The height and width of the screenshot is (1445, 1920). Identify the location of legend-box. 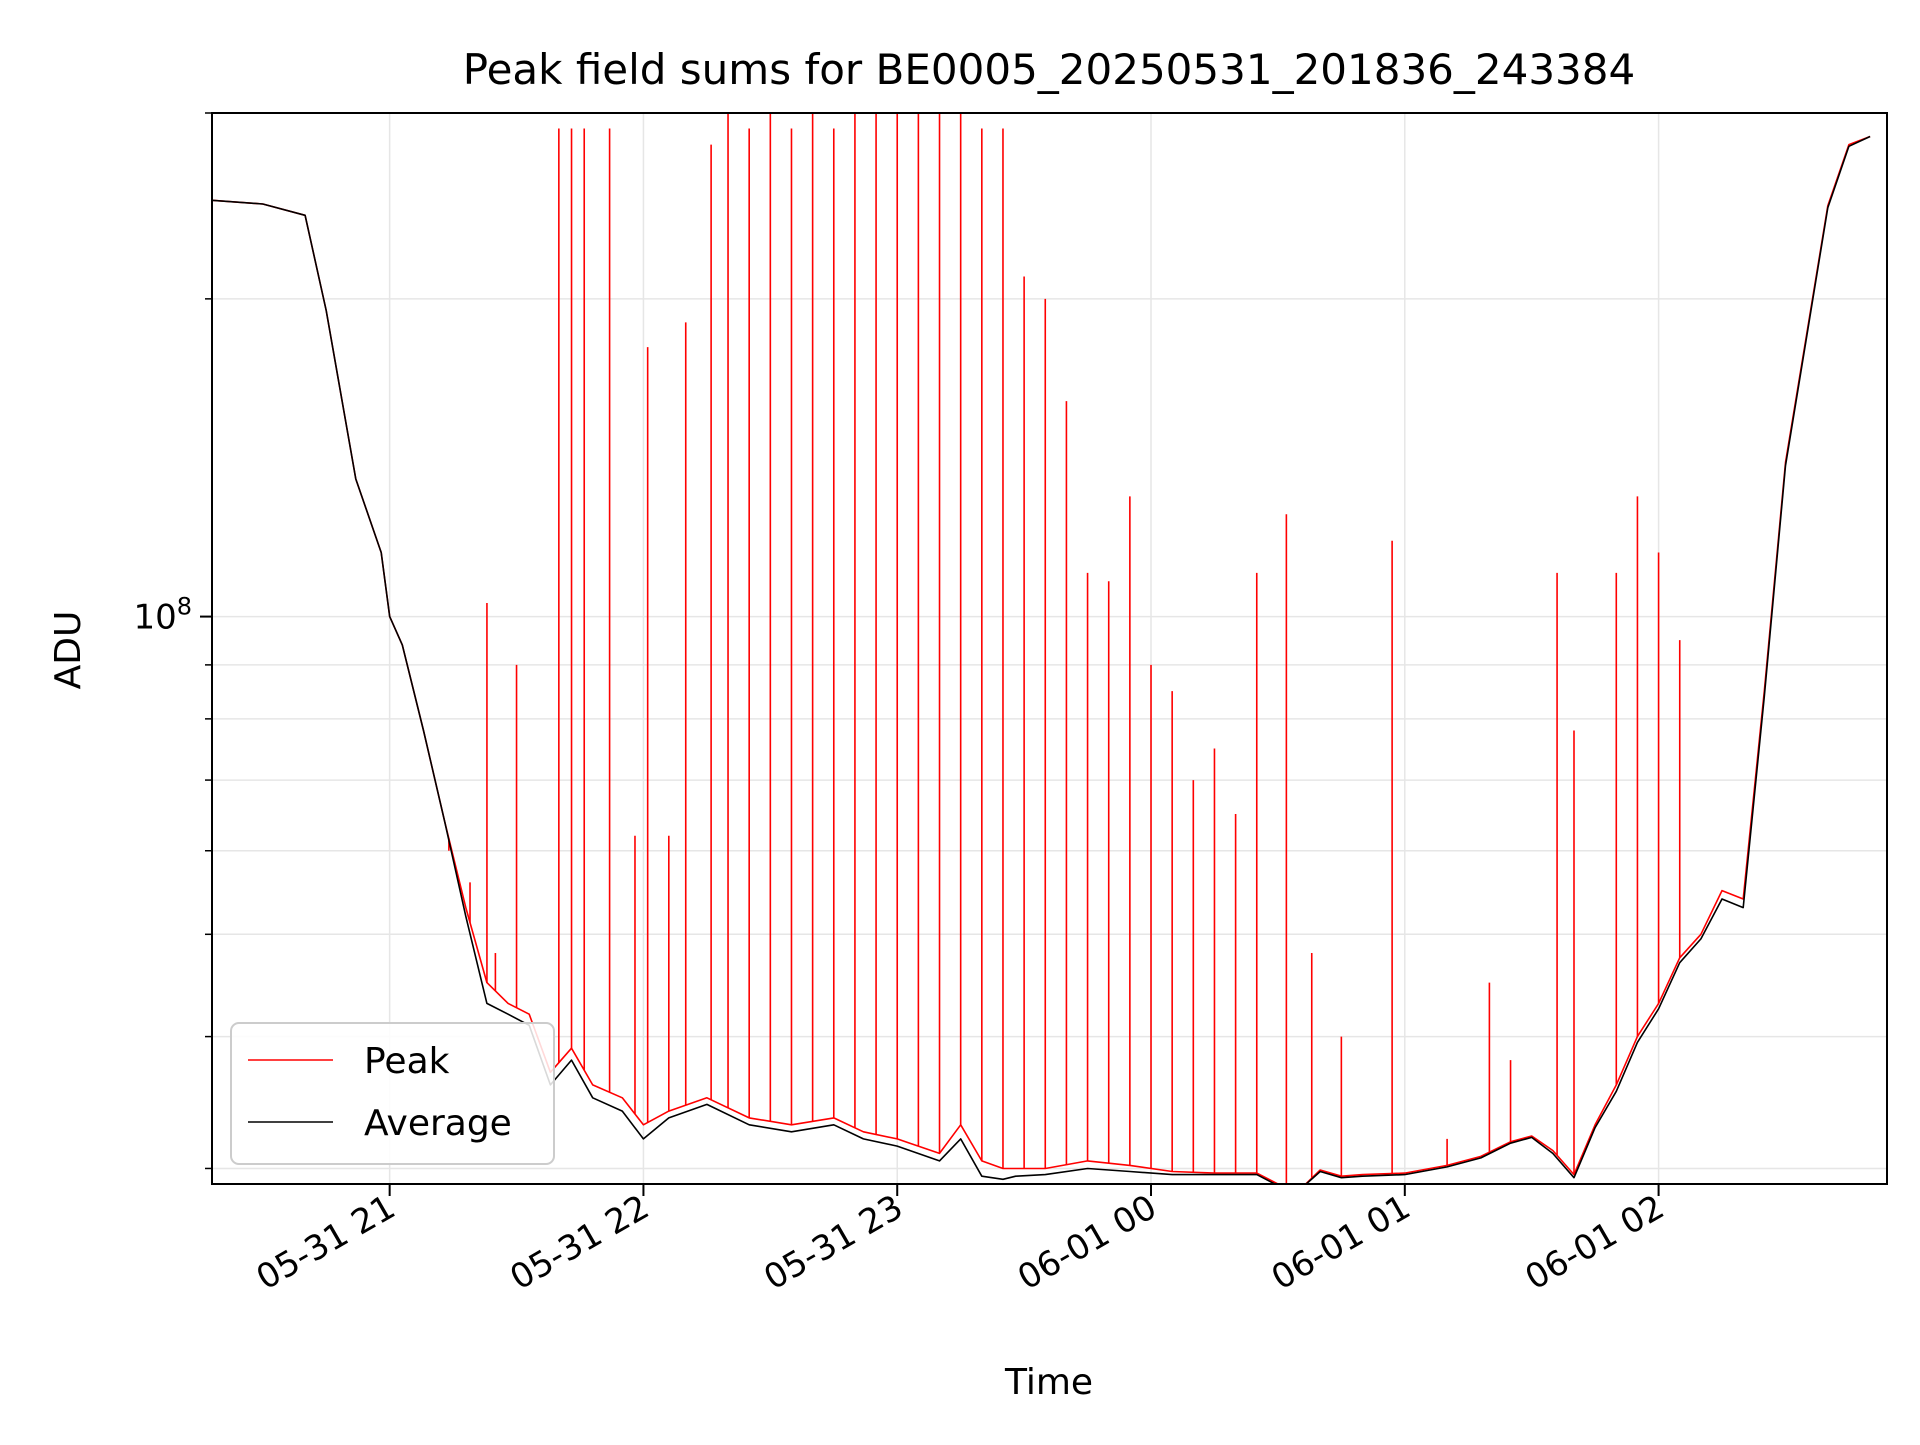
(392, 1093).